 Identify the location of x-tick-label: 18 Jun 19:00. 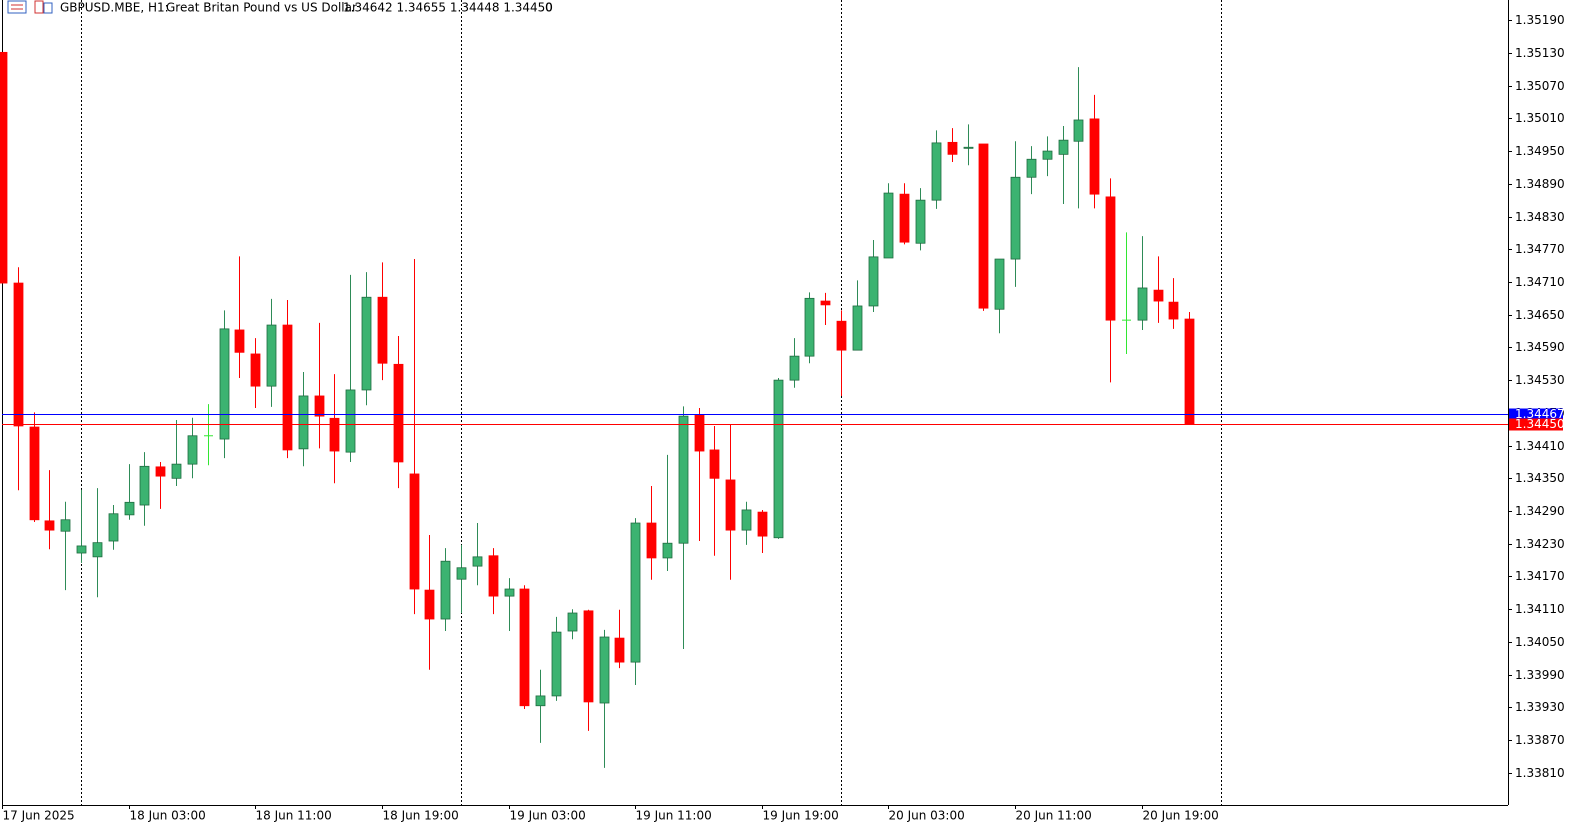
(421, 816).